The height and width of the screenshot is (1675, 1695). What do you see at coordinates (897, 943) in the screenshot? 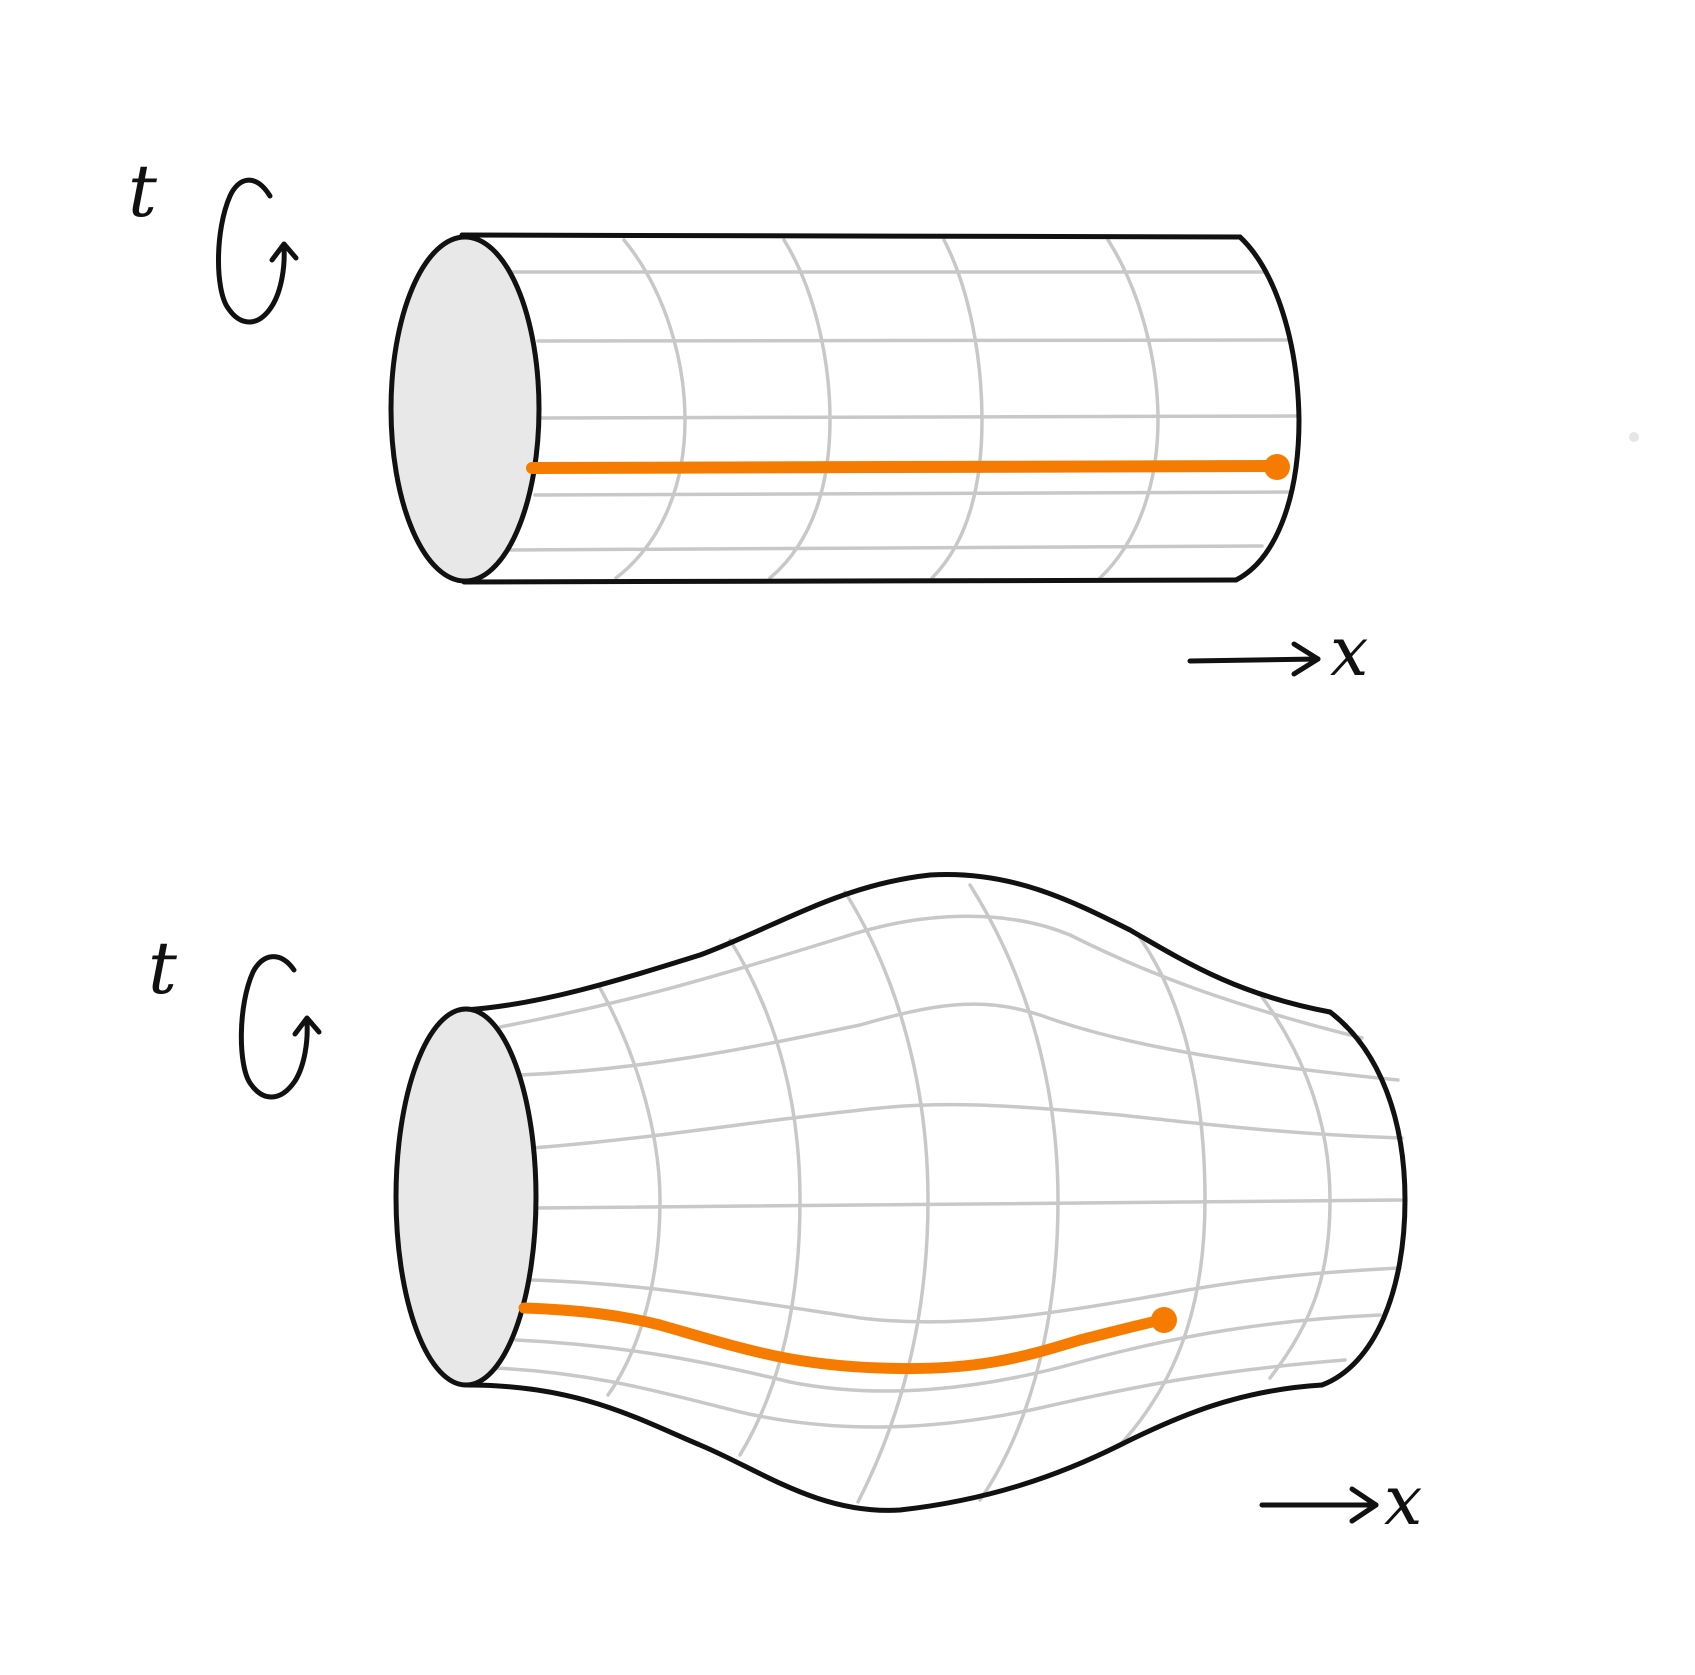
I see `deformed-top-edge` at bounding box center [897, 943].